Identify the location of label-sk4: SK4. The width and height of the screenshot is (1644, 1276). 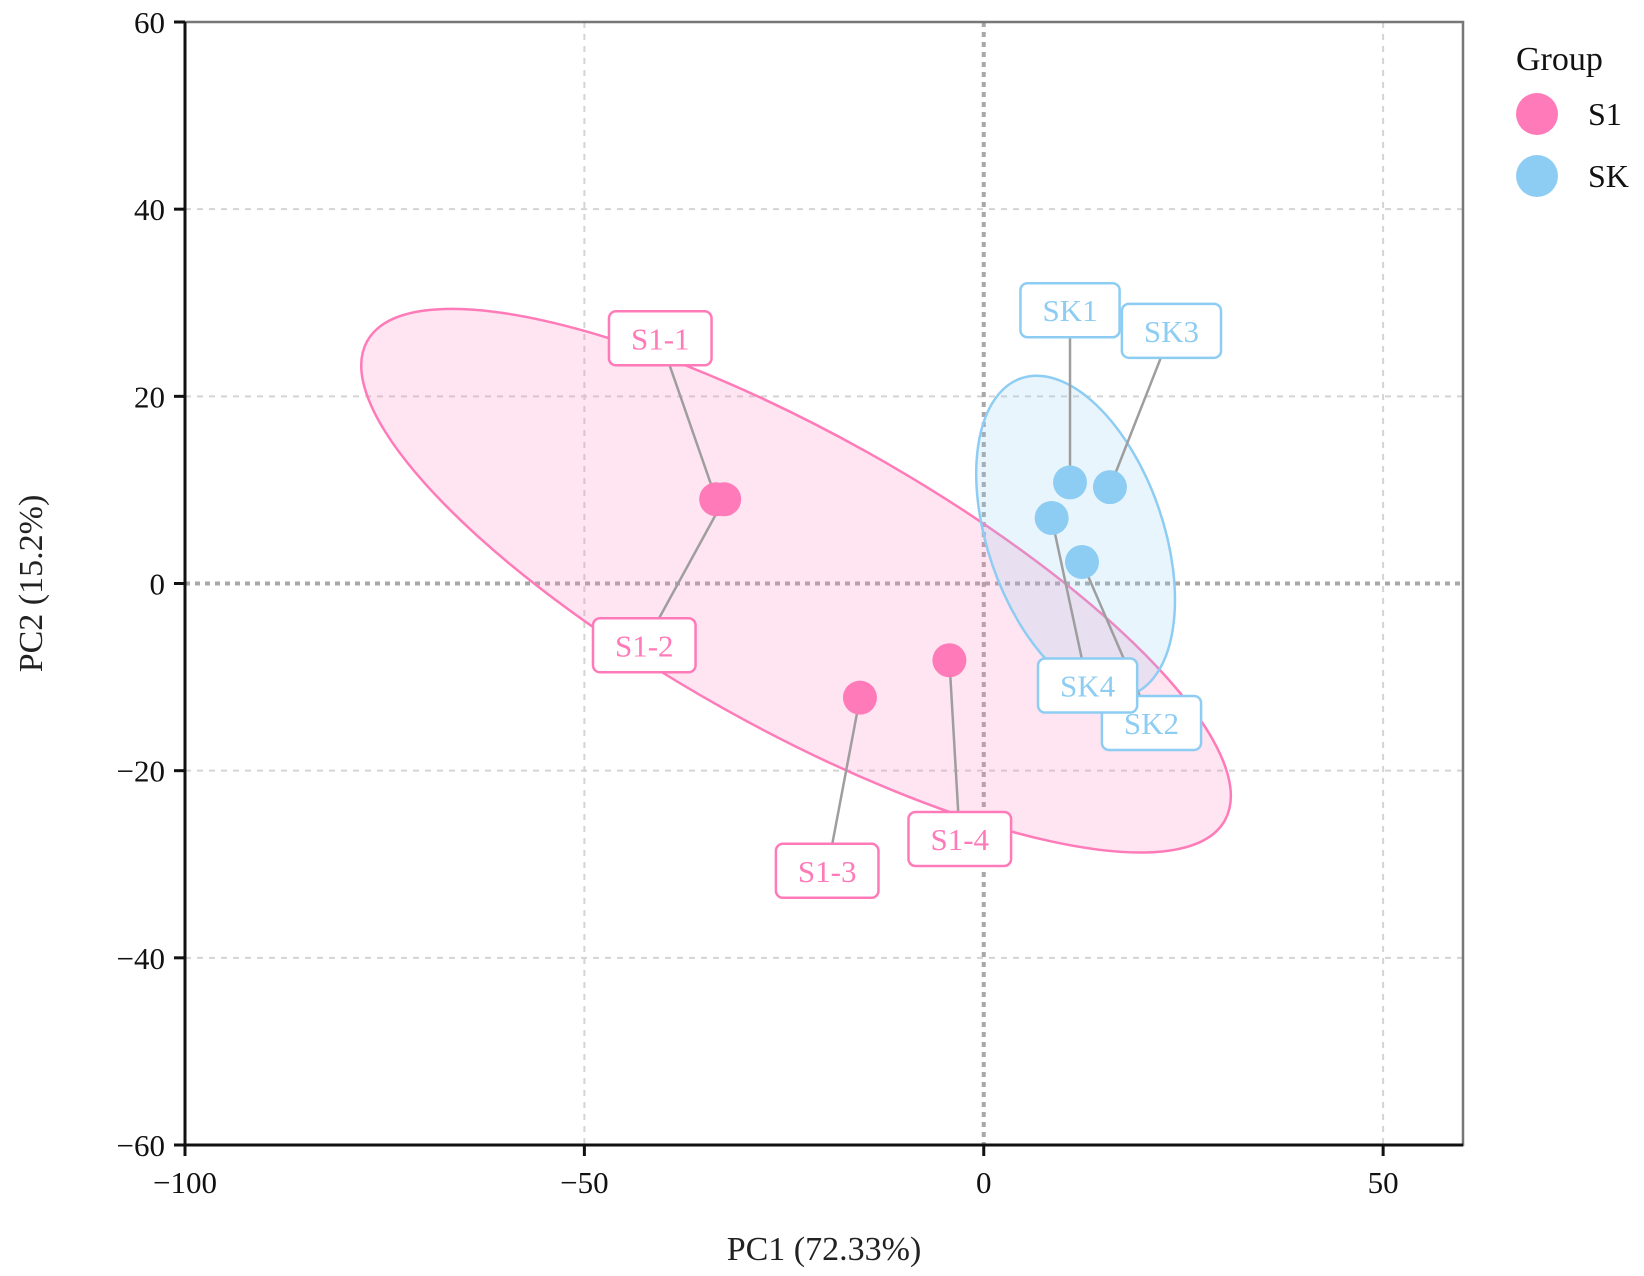
(1088, 686).